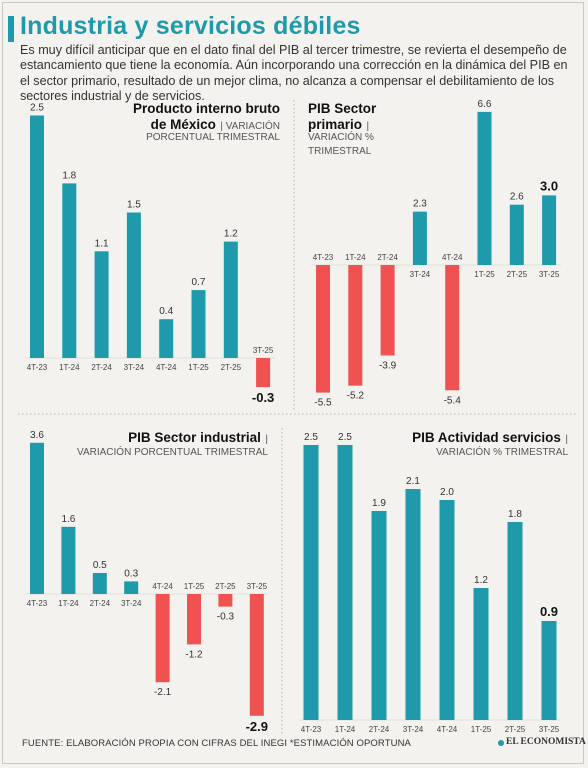 The height and width of the screenshot is (768, 588). Describe the element at coordinates (447, 492) in the screenshot. I see `data-label: 2.0` at that location.